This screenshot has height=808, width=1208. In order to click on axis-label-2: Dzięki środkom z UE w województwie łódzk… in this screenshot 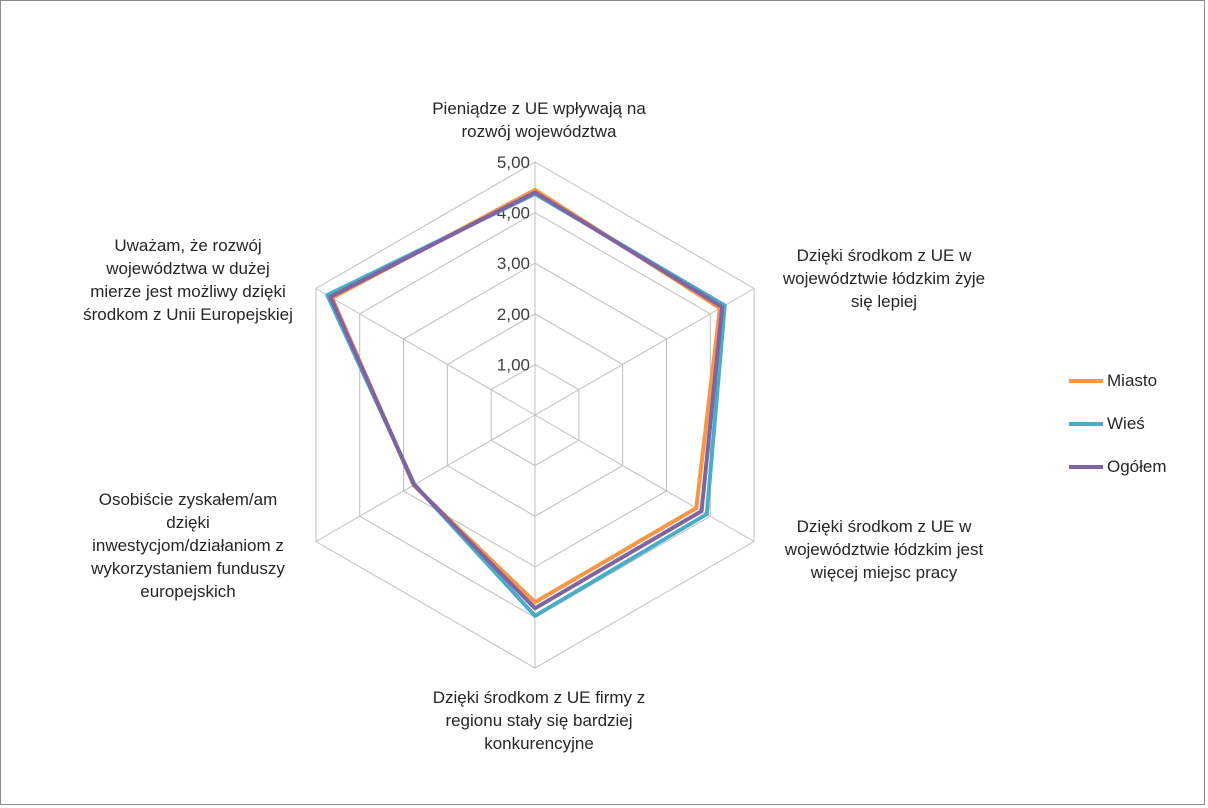, I will do `click(884, 549)`.